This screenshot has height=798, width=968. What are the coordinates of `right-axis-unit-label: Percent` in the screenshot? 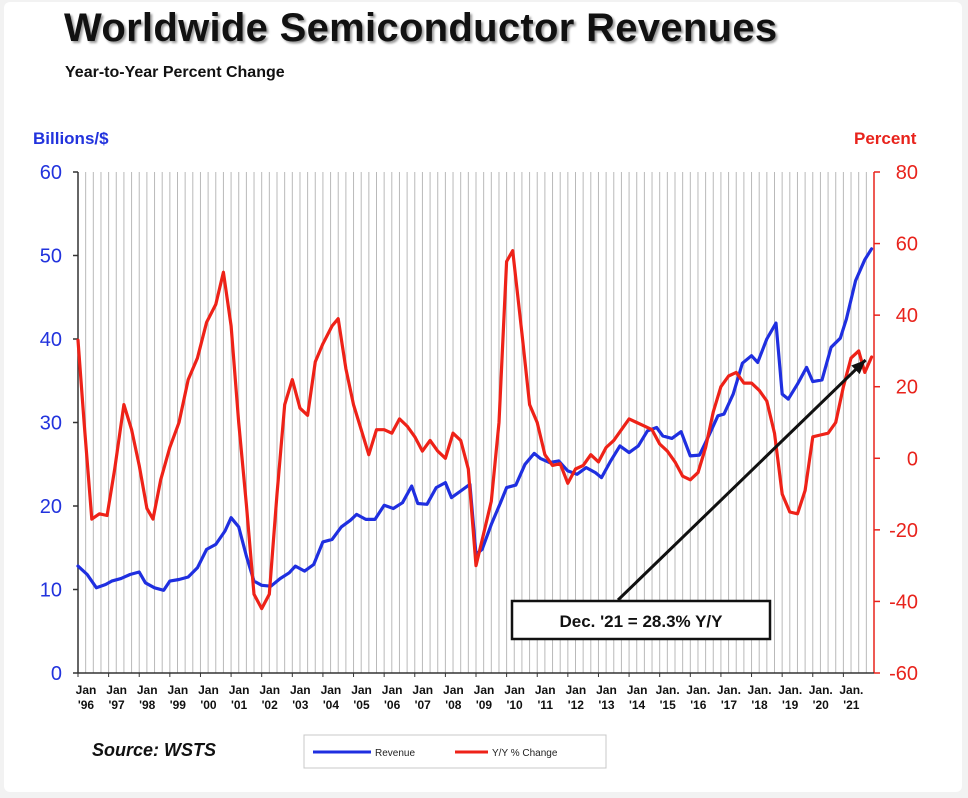 It's located at (885, 138).